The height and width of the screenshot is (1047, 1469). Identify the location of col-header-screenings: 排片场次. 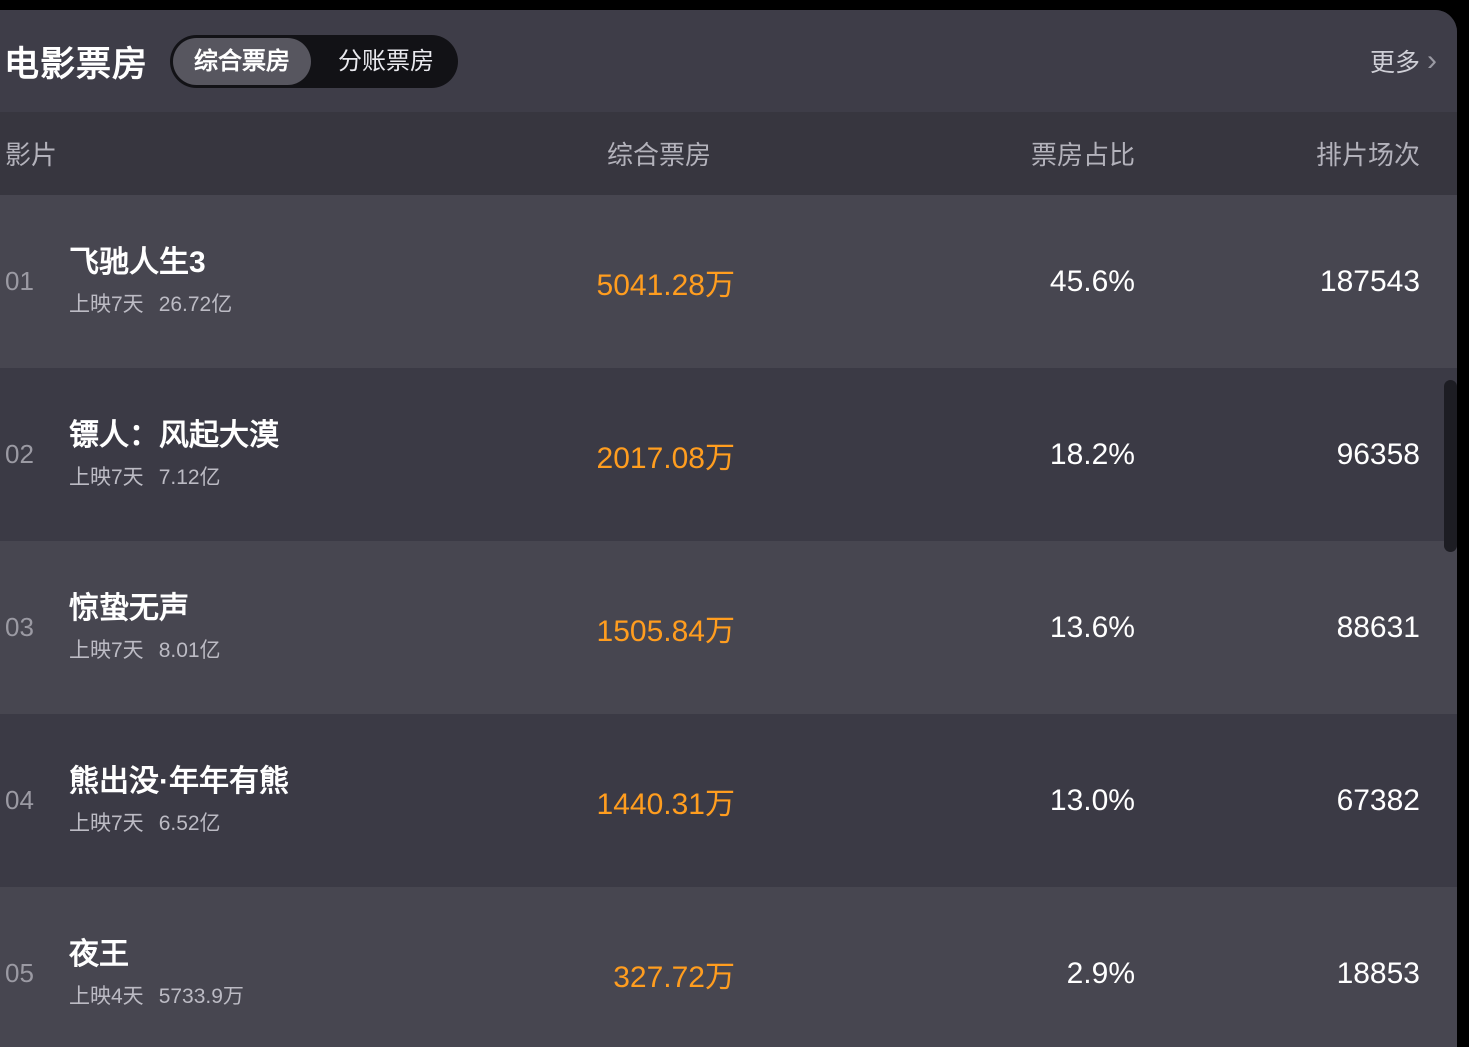
(1367, 155).